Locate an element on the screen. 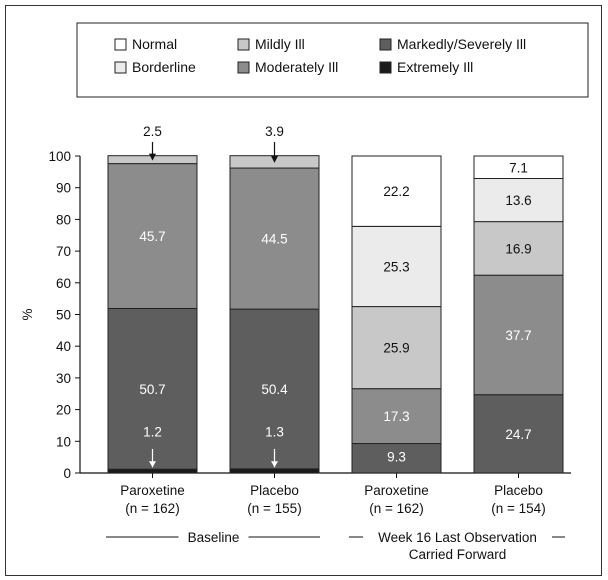  data-label-mildly-ill: 16.9 is located at coordinates (518, 248).